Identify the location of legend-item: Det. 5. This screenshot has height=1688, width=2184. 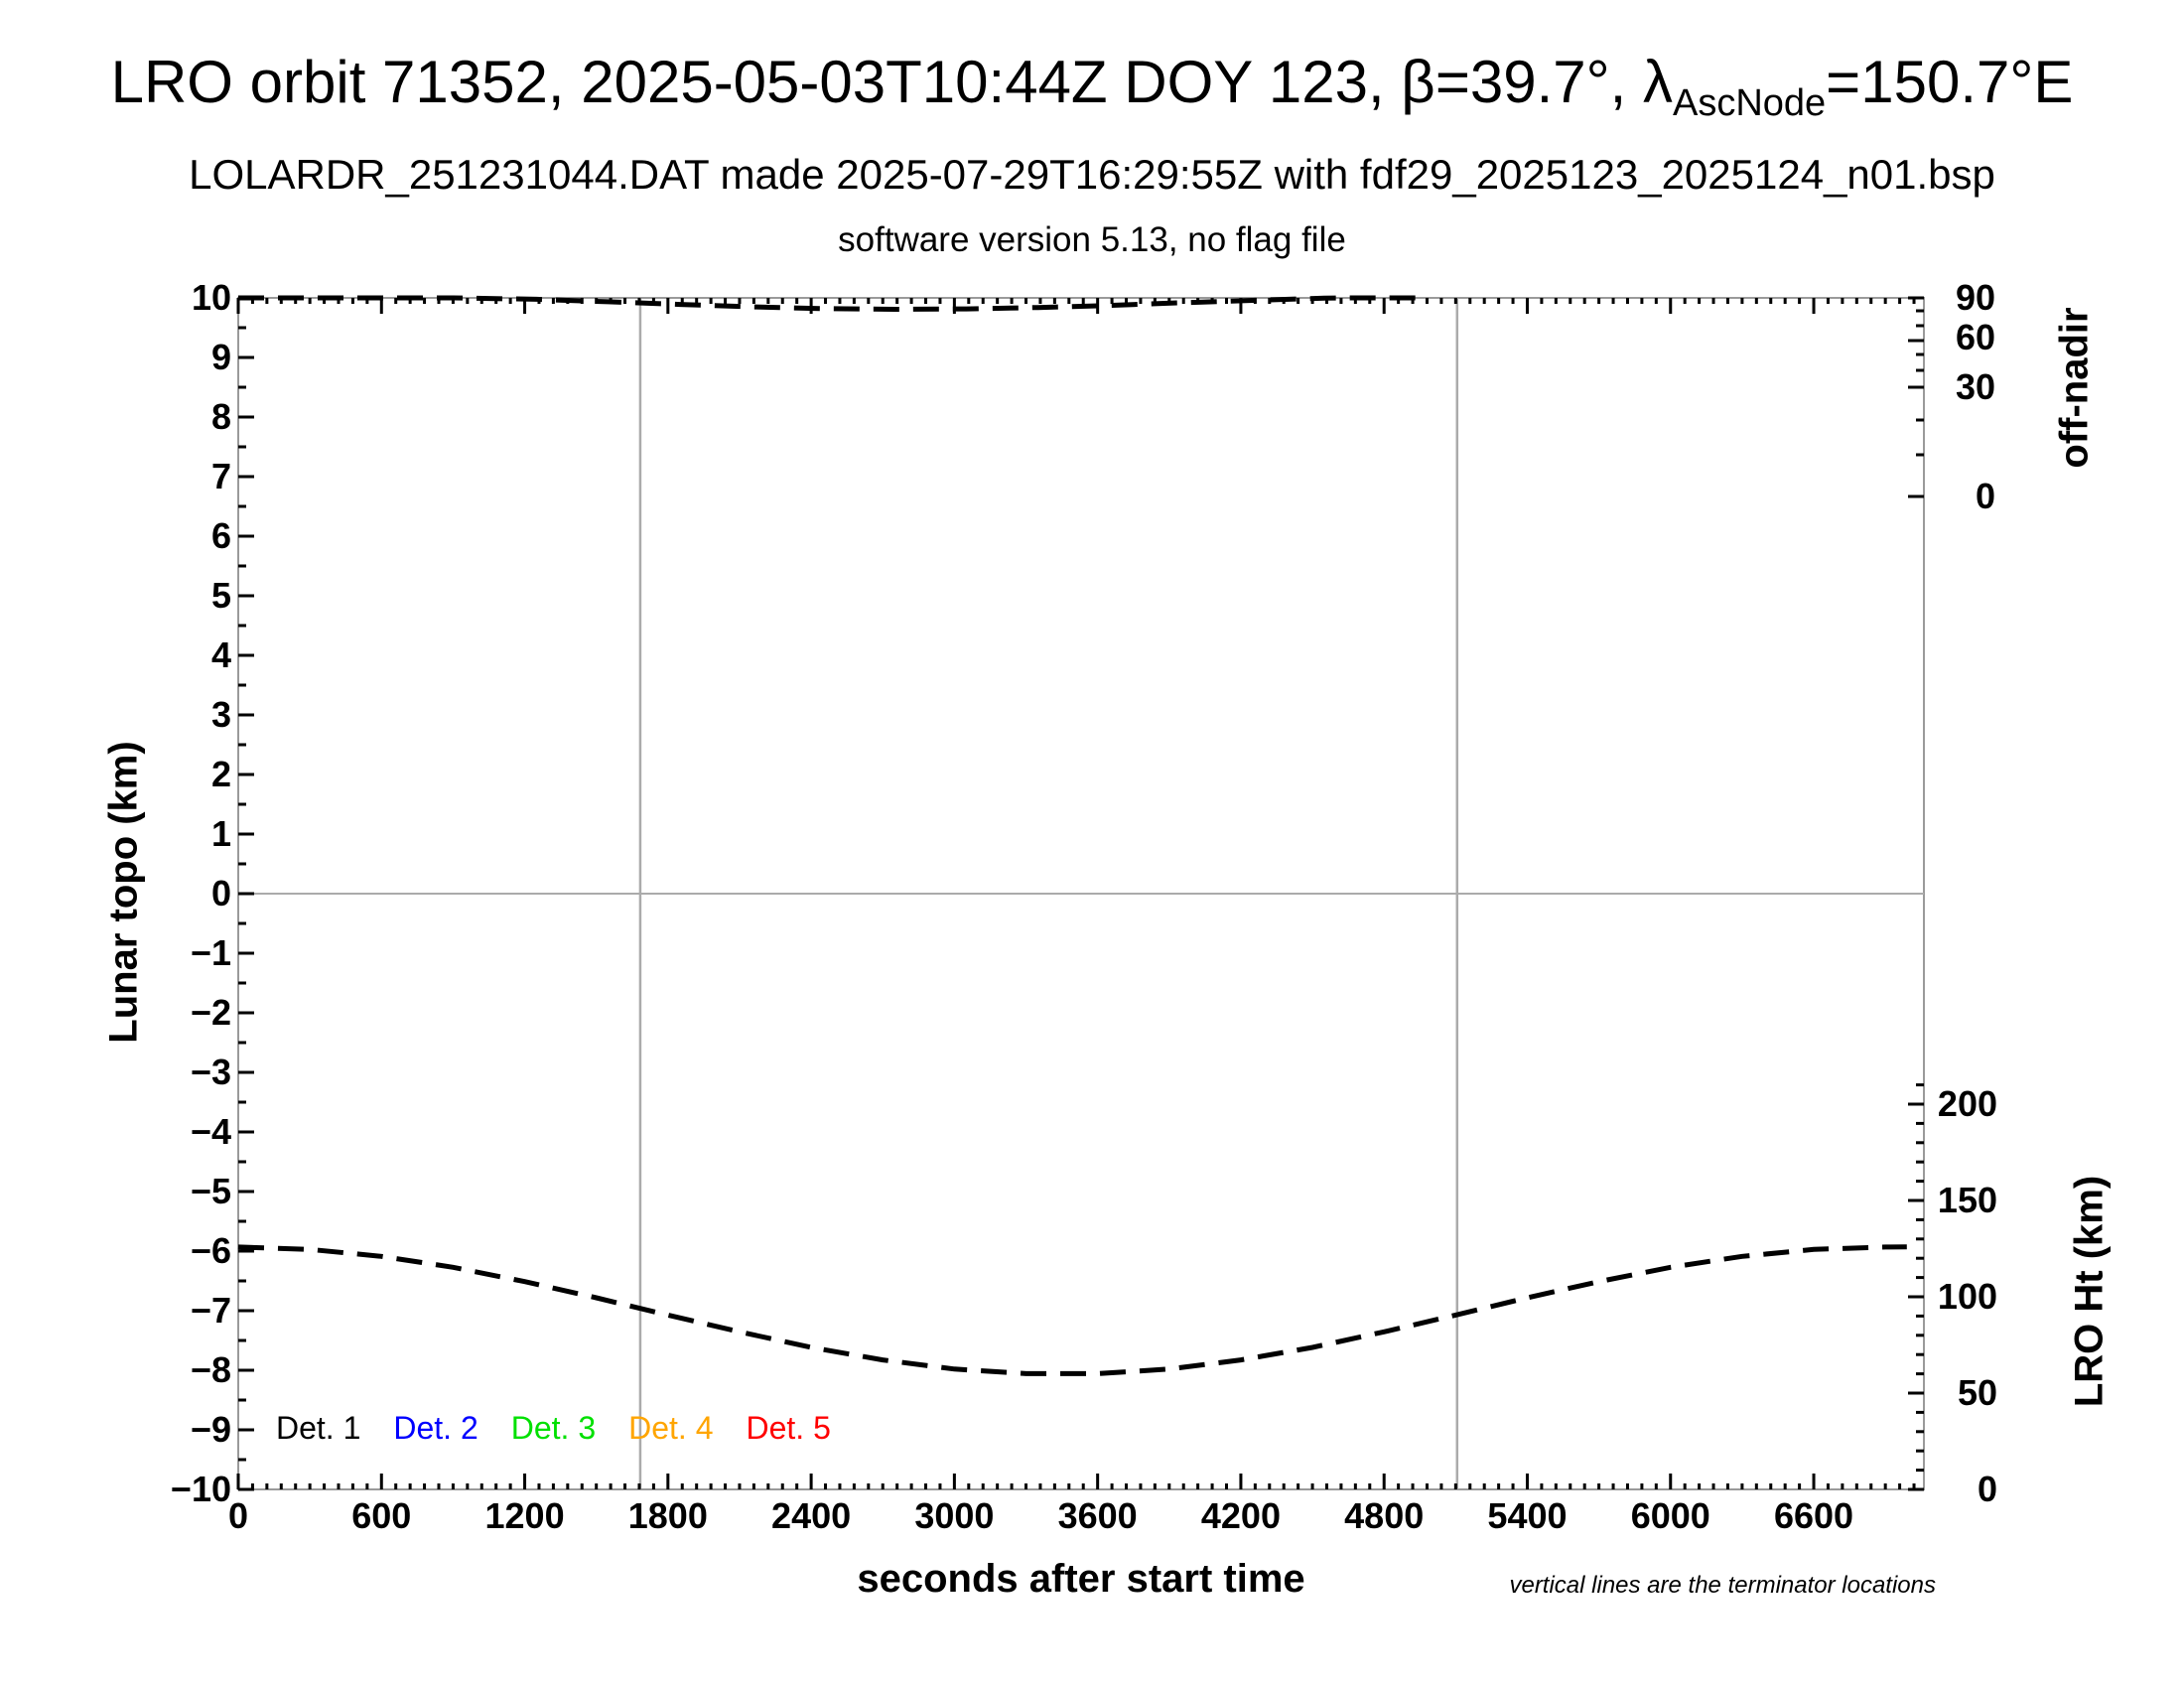
(788, 1428).